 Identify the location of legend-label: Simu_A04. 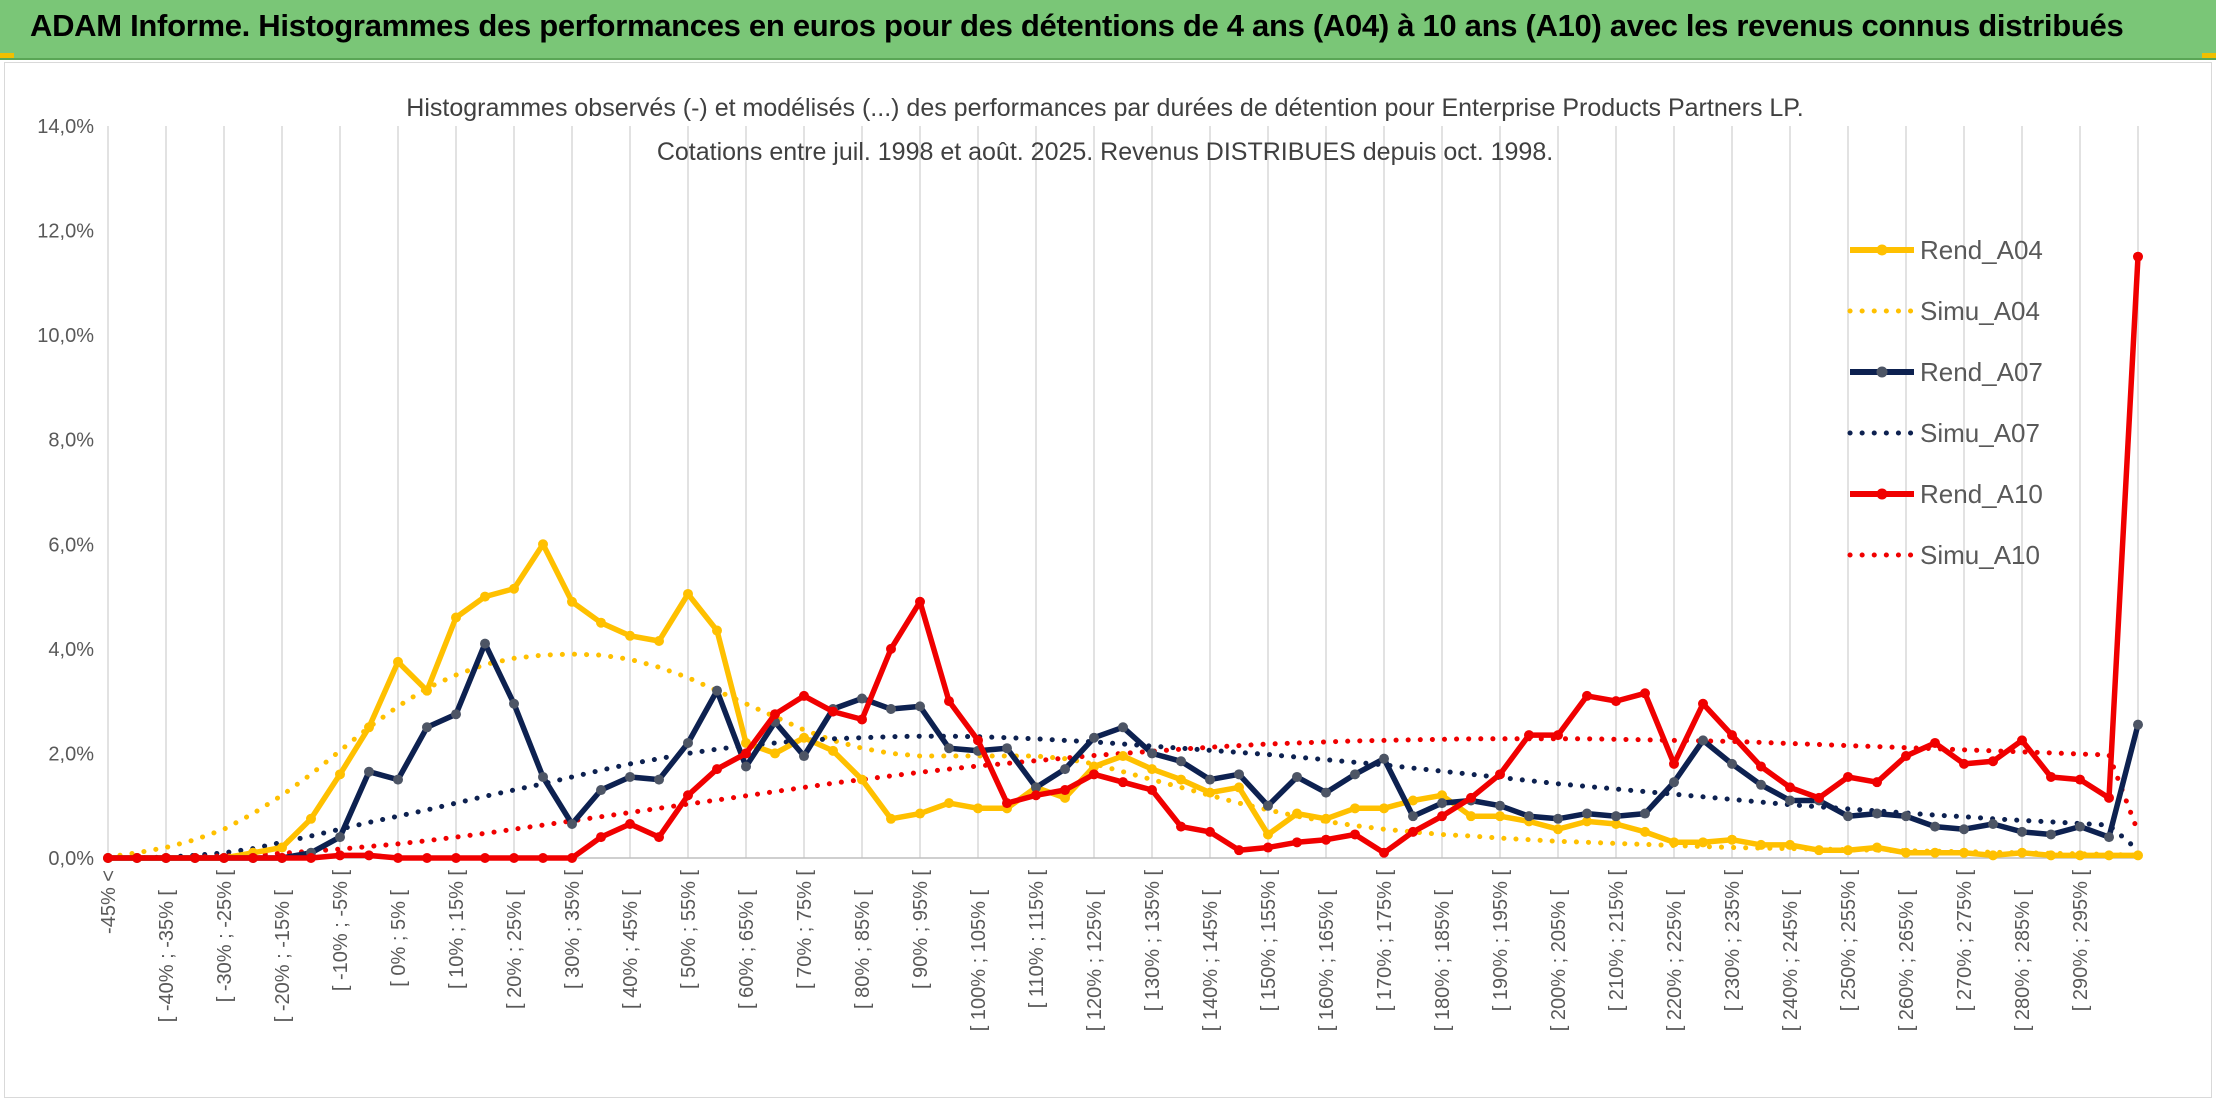
(1980, 311).